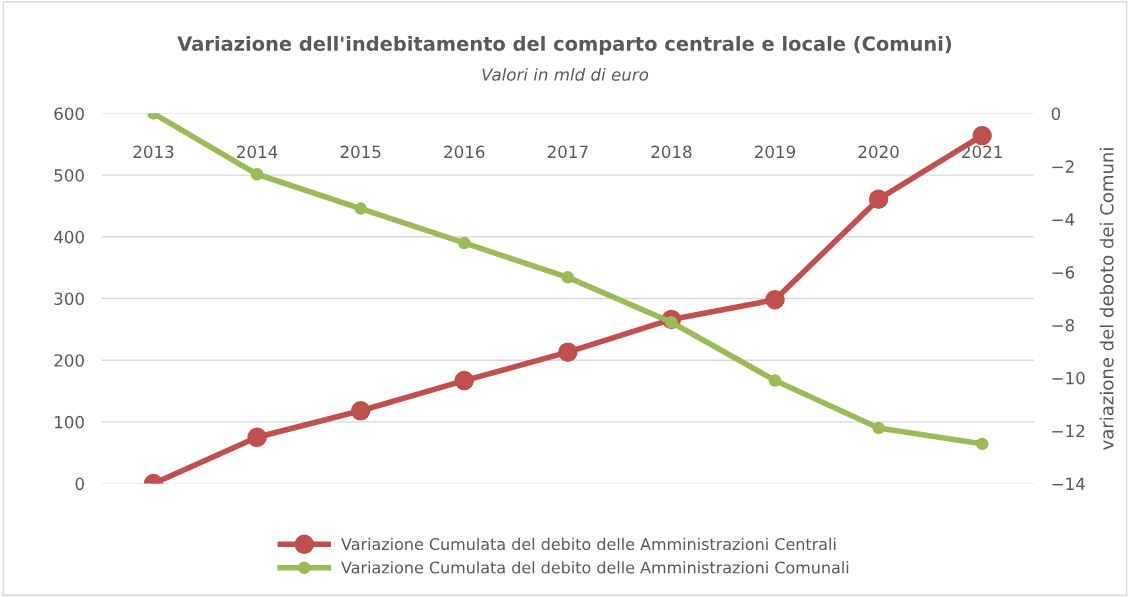 This screenshot has height=597, width=1130. I want to click on chart-subtitle: Valori in mld di euro, so click(565, 74).